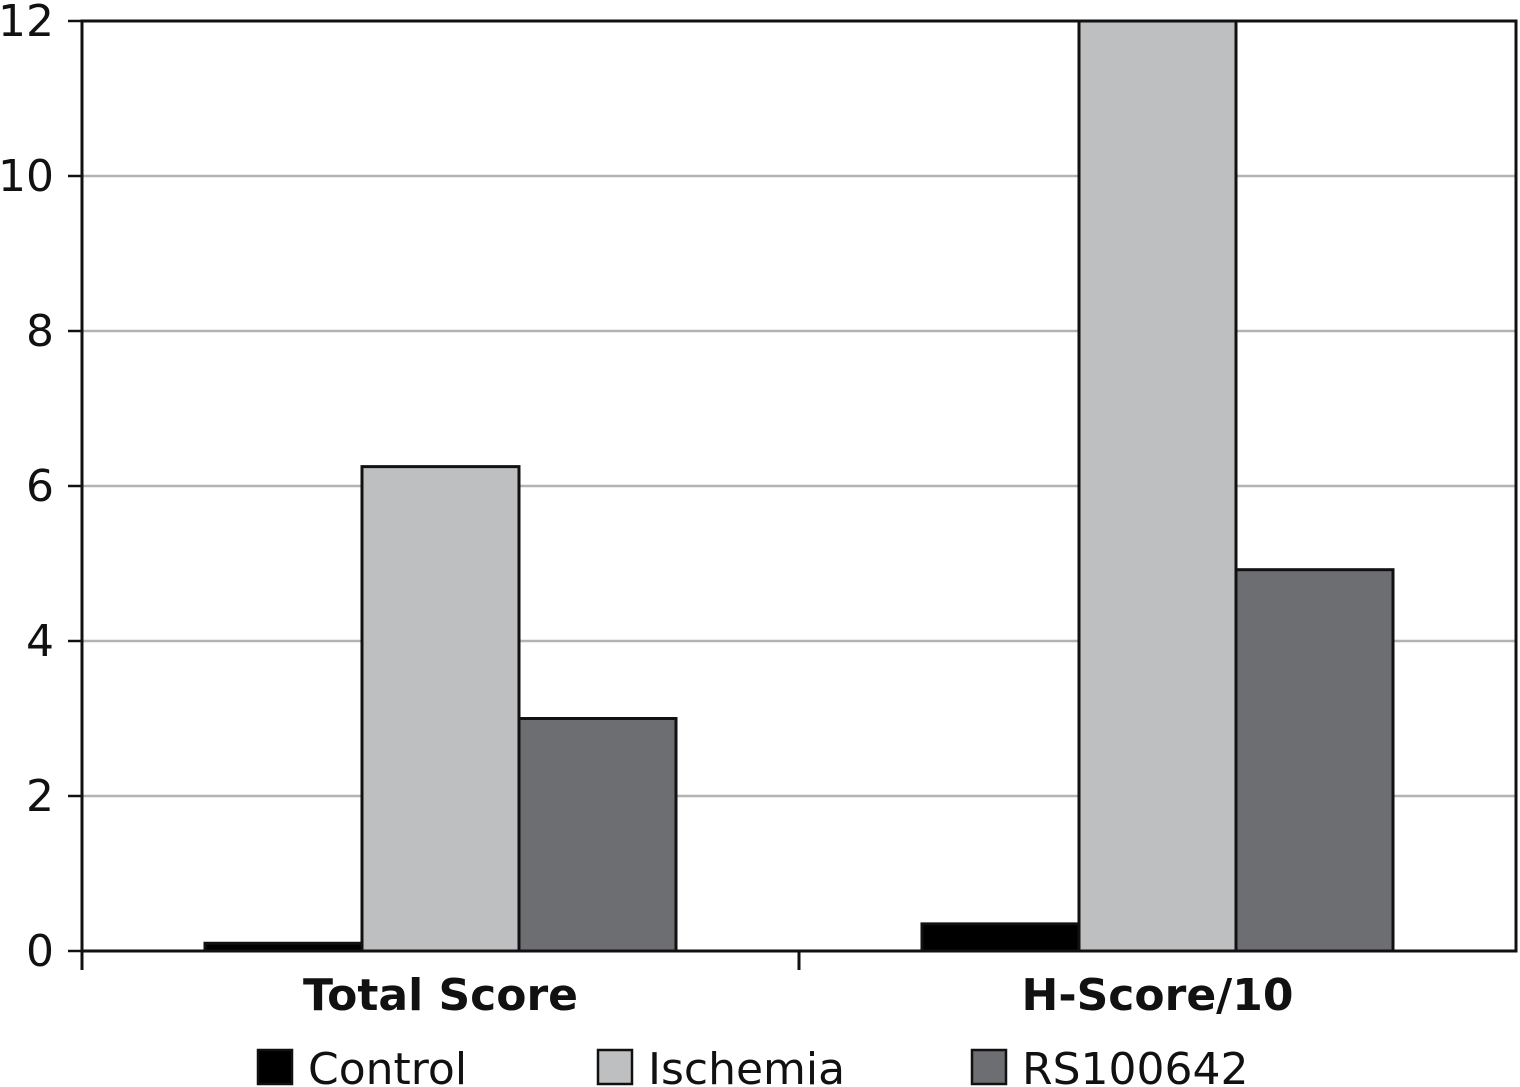 The image size is (1520, 1087). Describe the element at coordinates (27, 176) in the screenshot. I see `y-tick-label: 10` at that location.